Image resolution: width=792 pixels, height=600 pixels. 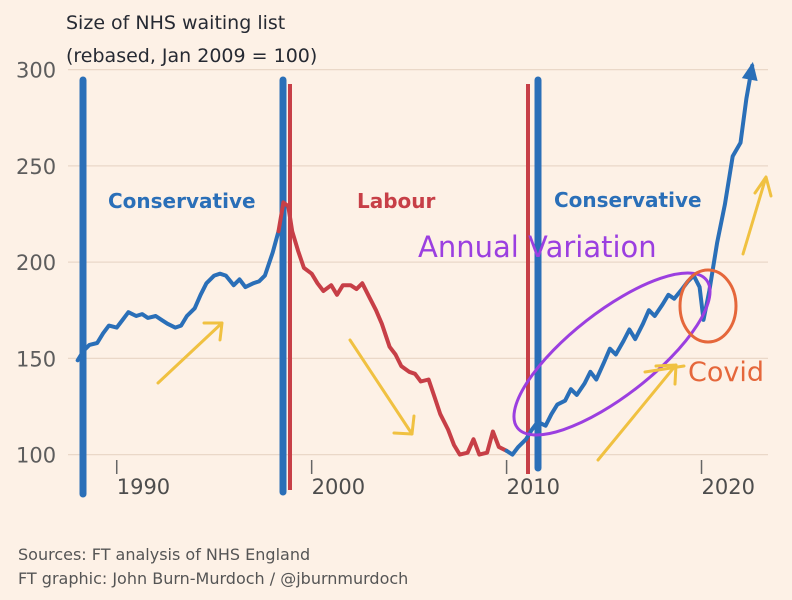 I want to click on y-tick-label-250: 250, so click(x=36, y=167).